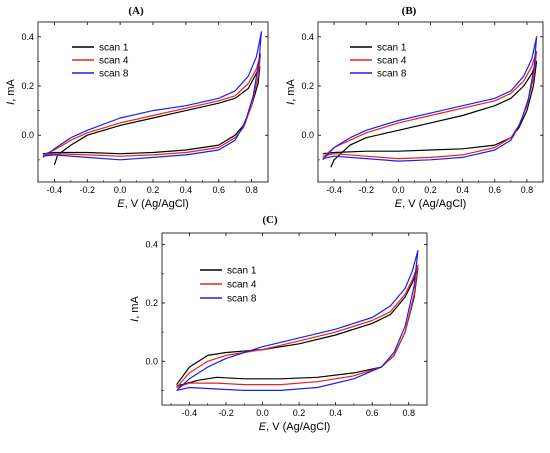 The image size is (550, 453). Describe the element at coordinates (151, 245) in the screenshot. I see `y-tick-label-c: 0.4` at that location.